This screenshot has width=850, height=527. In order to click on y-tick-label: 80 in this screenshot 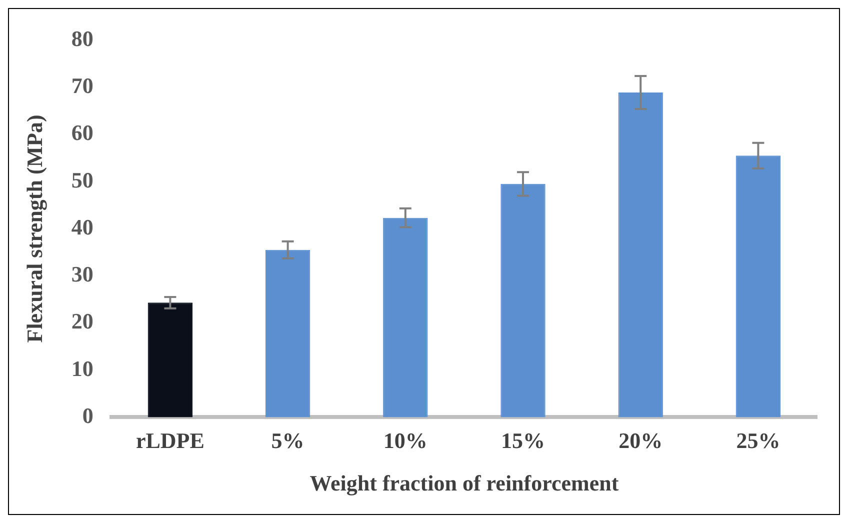, I will do `click(82, 38)`.